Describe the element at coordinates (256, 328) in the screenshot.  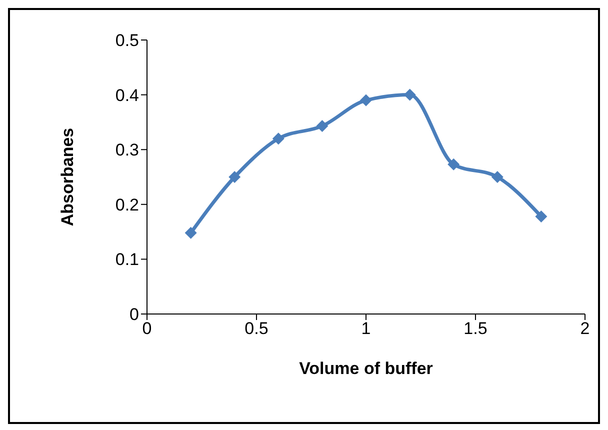
I see `x-tick-label: 0.5` at that location.